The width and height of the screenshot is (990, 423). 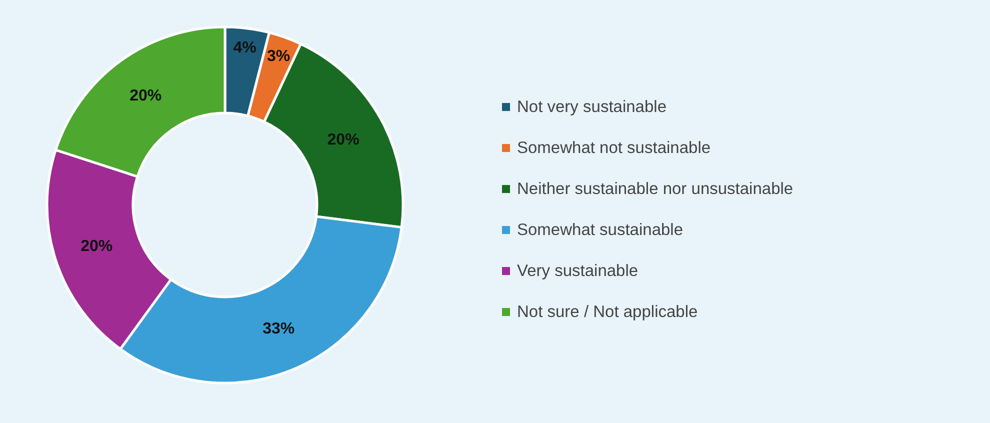 What do you see at coordinates (614, 148) in the screenshot?
I see `legend-label: Somewhat not sustainable` at bounding box center [614, 148].